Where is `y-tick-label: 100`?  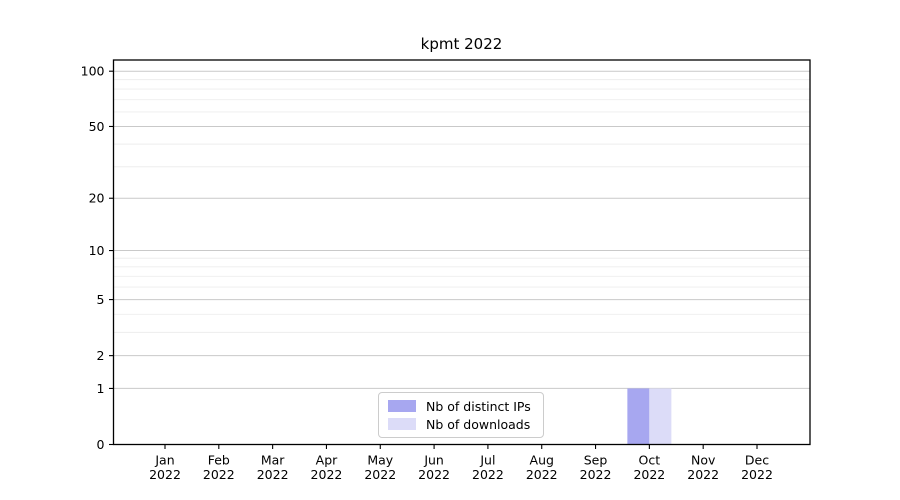
y-tick-label: 100 is located at coordinates (93, 71).